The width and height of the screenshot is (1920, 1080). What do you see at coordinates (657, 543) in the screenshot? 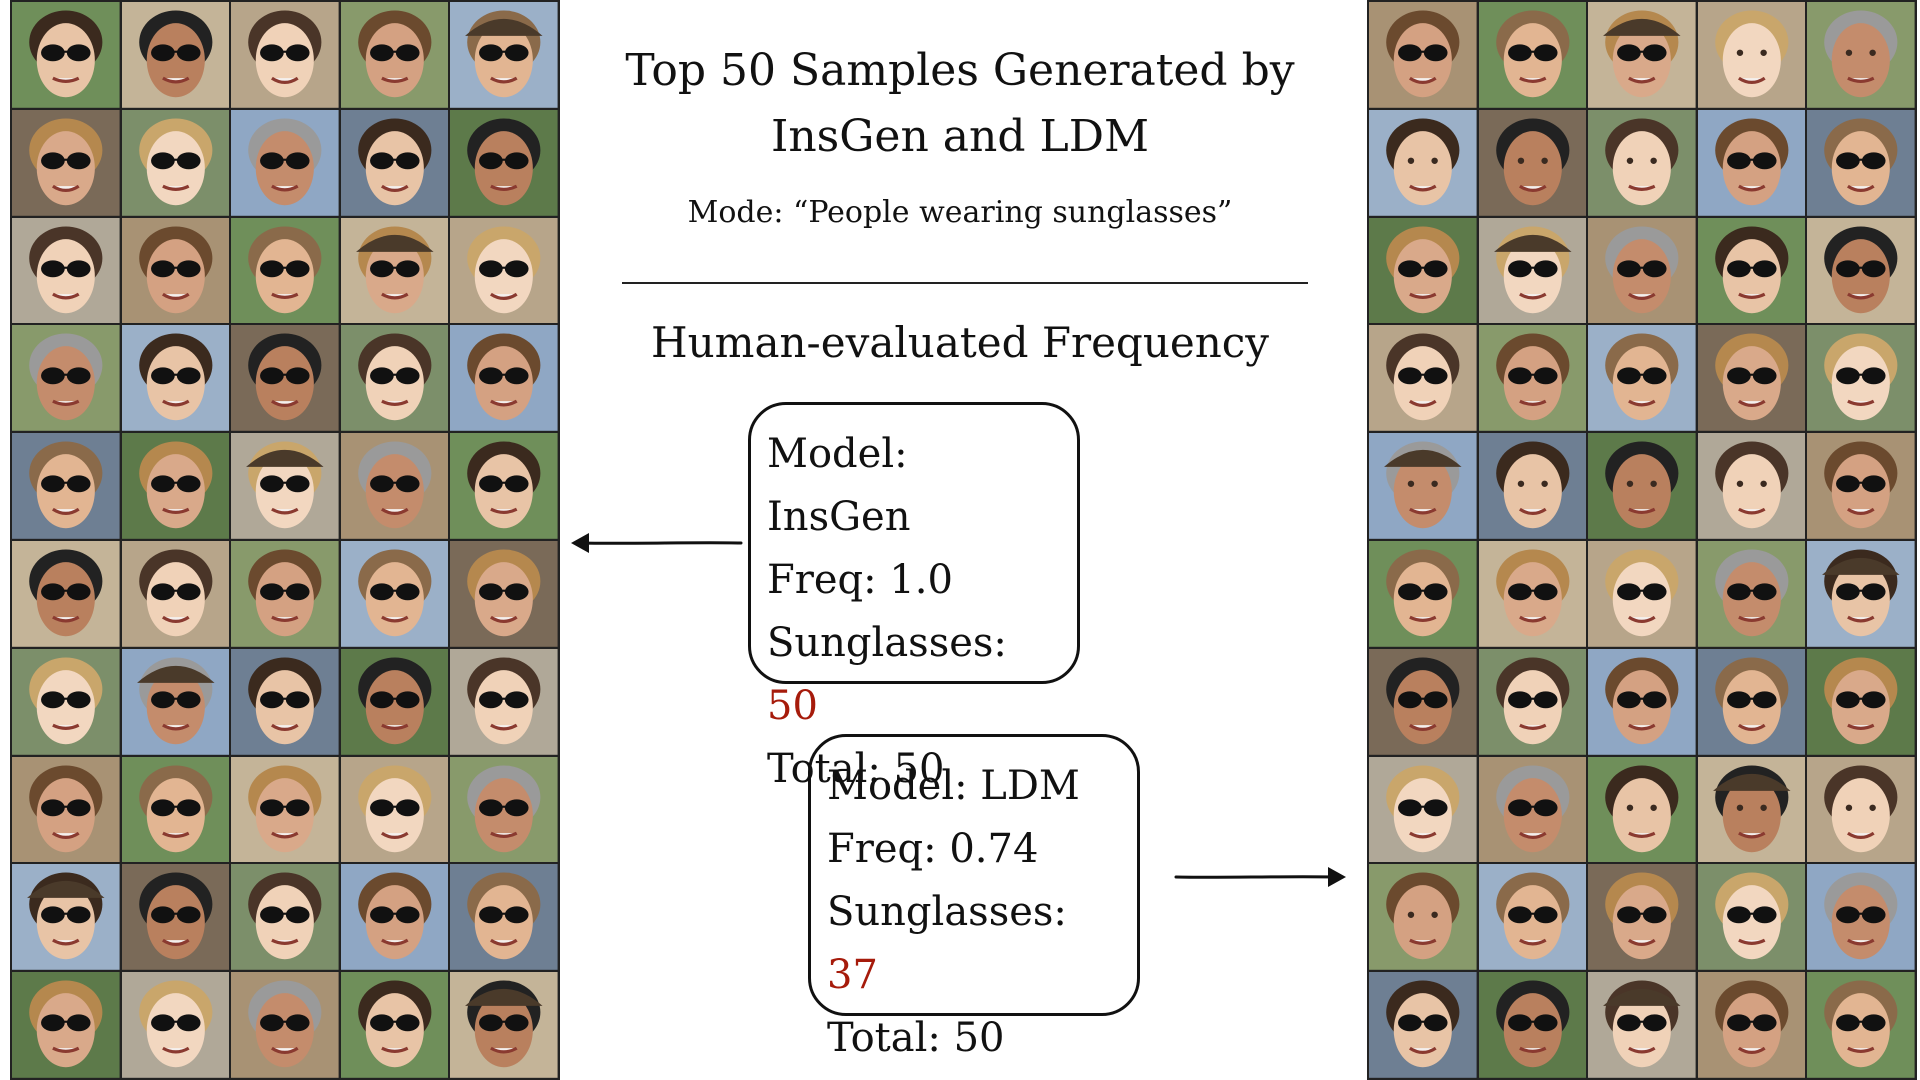
I see `arrow-left-icon` at bounding box center [657, 543].